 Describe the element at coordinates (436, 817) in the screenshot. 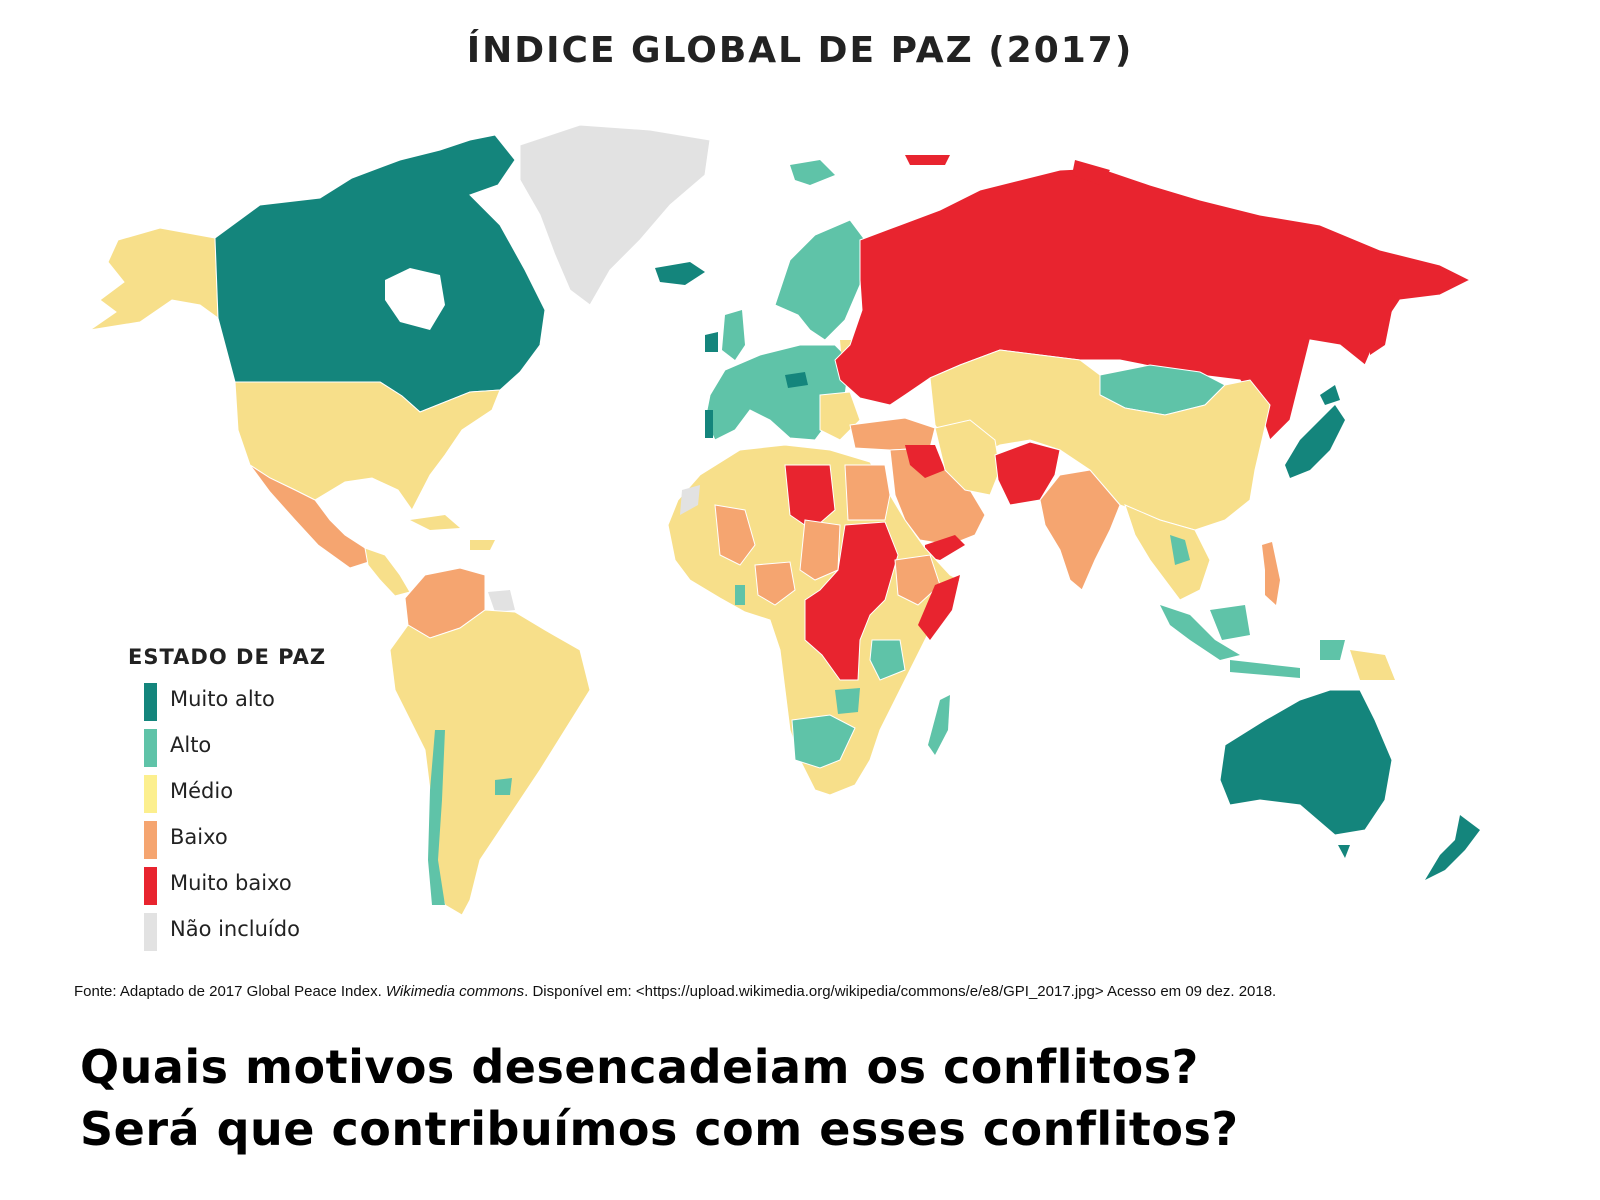

I see `region-chile` at that location.